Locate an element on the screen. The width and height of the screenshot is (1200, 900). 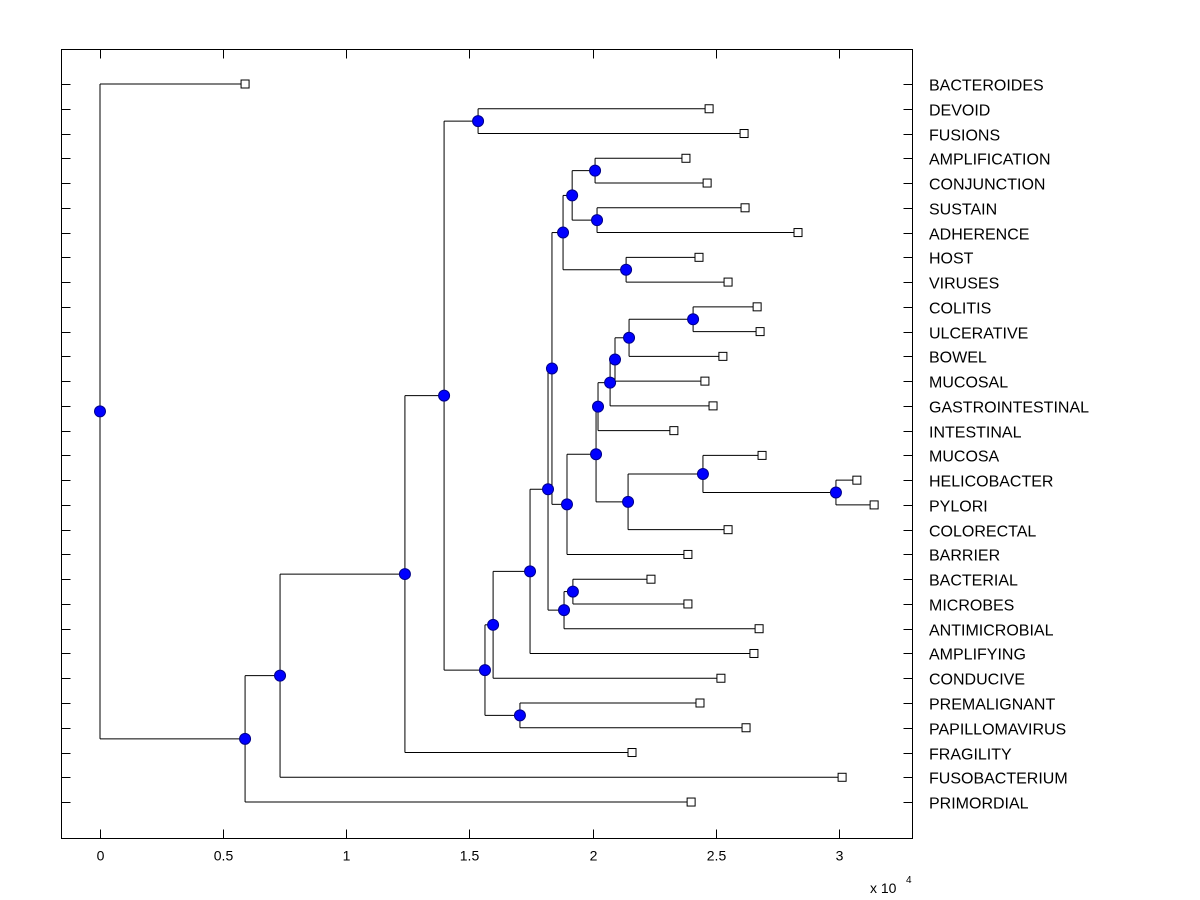
leaf-label: BACTEROIDES is located at coordinates (986, 86).